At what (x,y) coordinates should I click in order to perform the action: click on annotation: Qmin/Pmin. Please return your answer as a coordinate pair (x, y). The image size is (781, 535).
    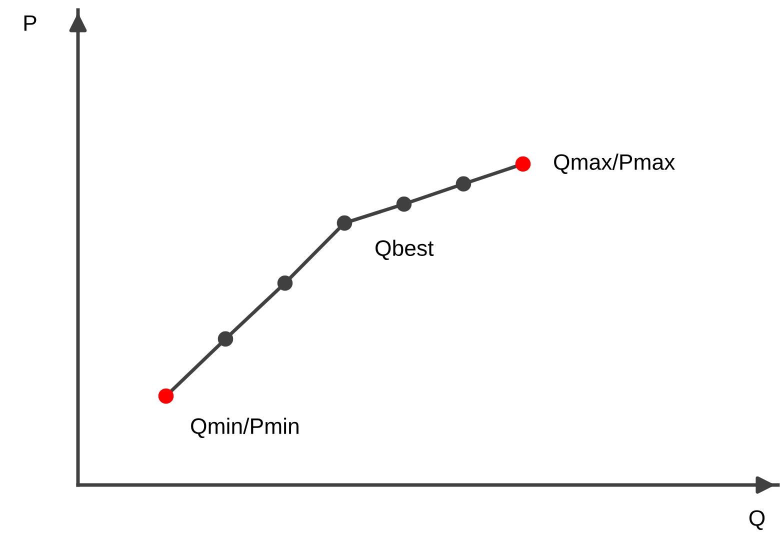
    Looking at the image, I should click on (244, 428).